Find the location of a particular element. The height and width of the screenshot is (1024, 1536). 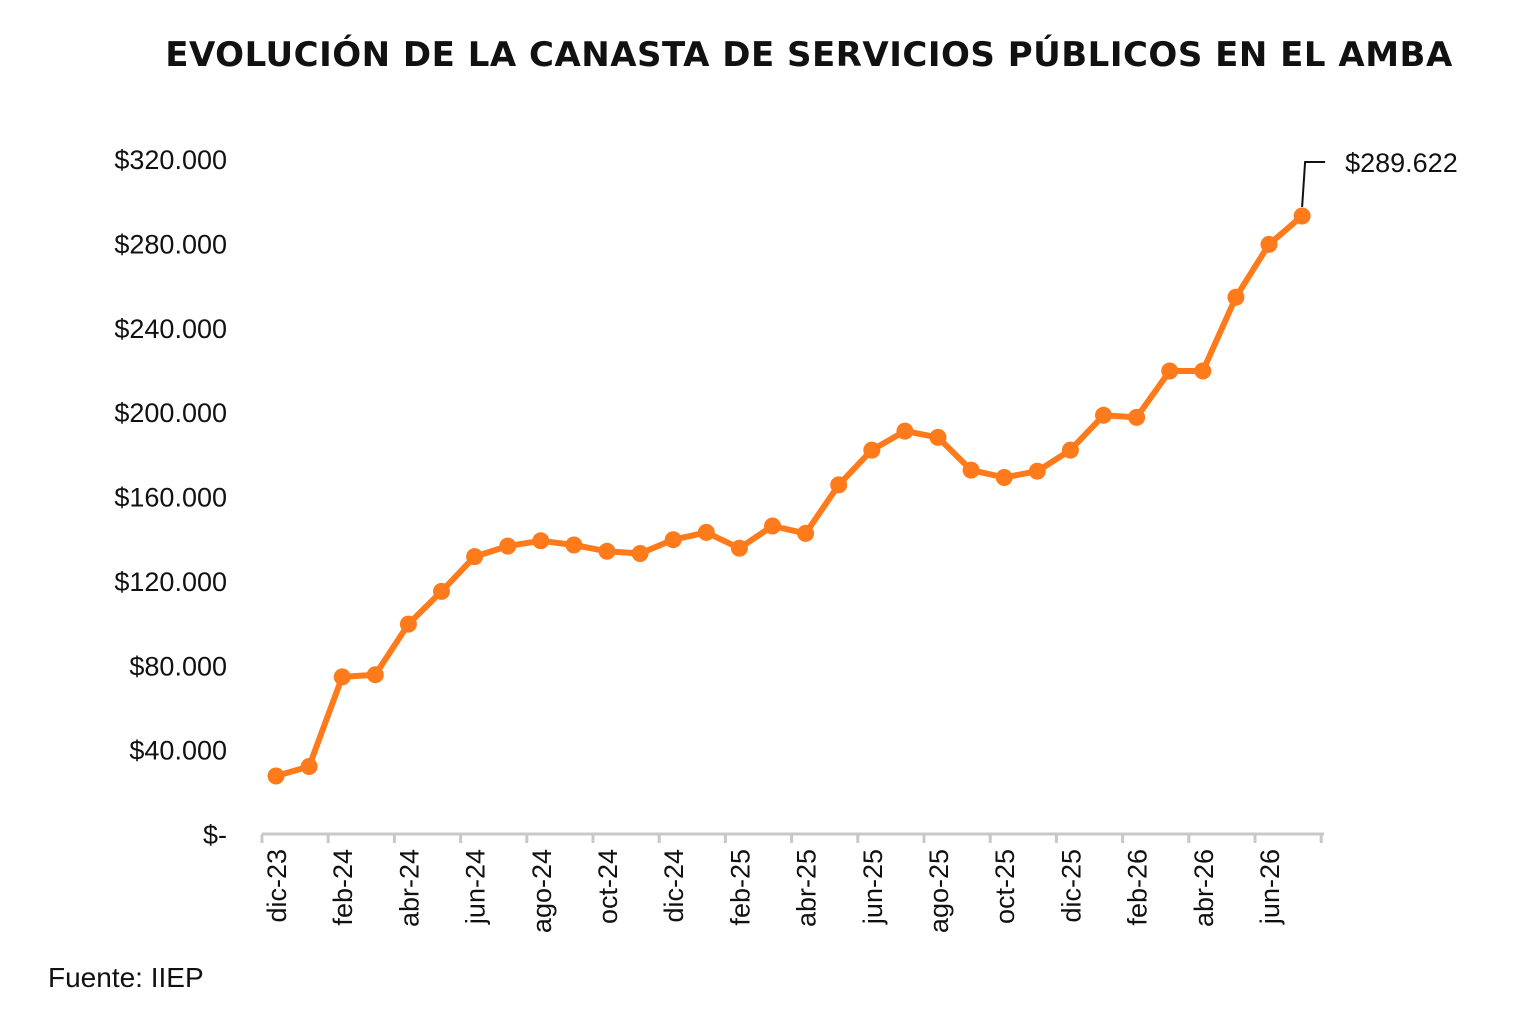

y-tick-label: $280.000 is located at coordinates (170, 244).